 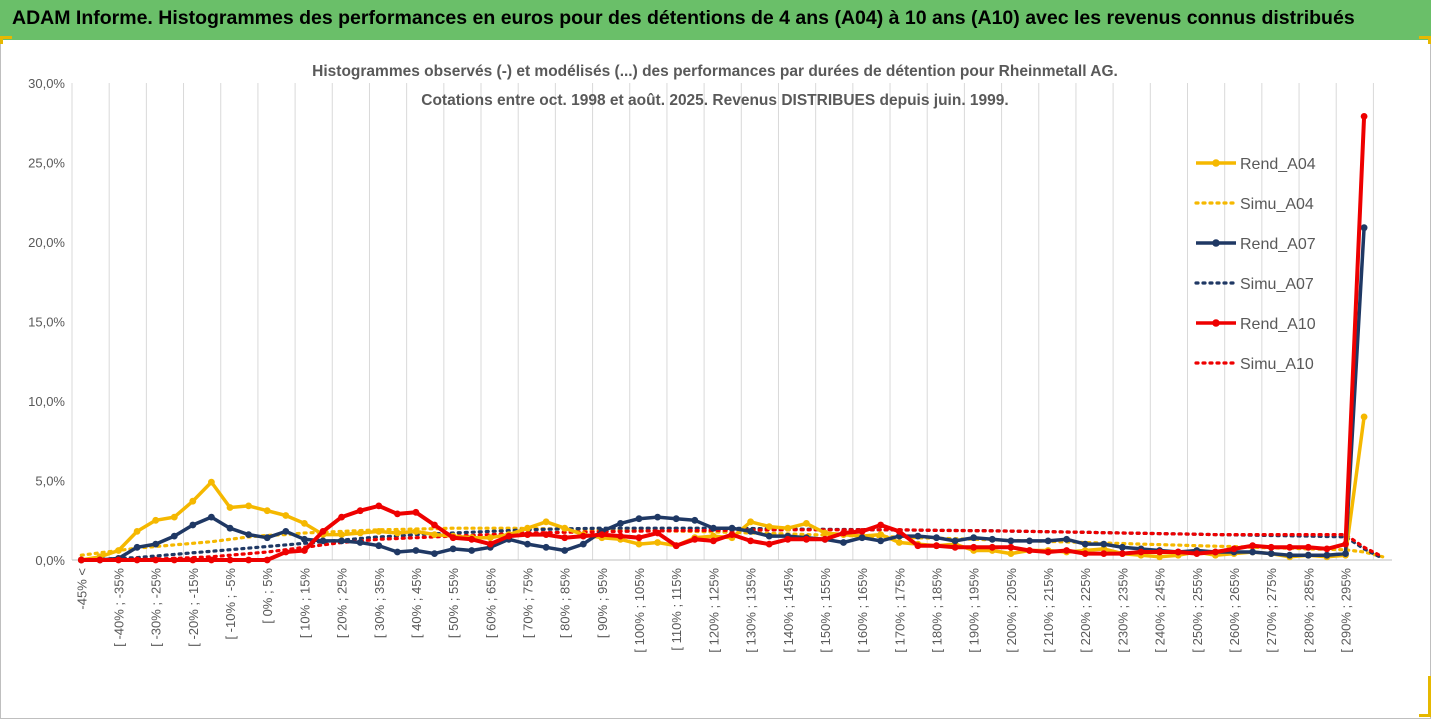 What do you see at coordinates (1278, 244) in the screenshot?
I see `legend-label: Rend_A07` at bounding box center [1278, 244].